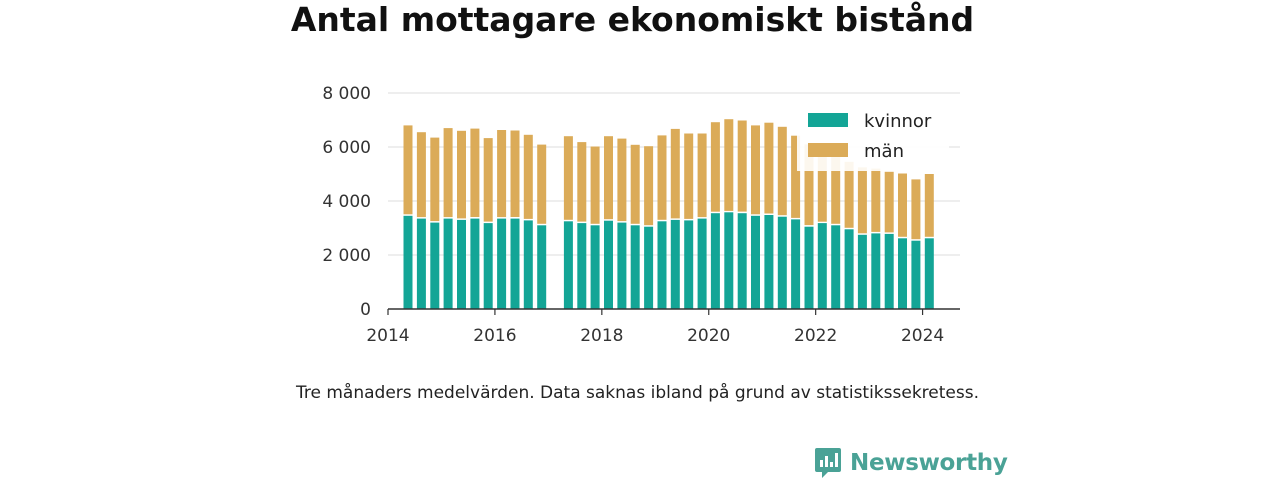  Describe the element at coordinates (828, 120) in the screenshot. I see `legend-swatch-kvinnor` at that location.